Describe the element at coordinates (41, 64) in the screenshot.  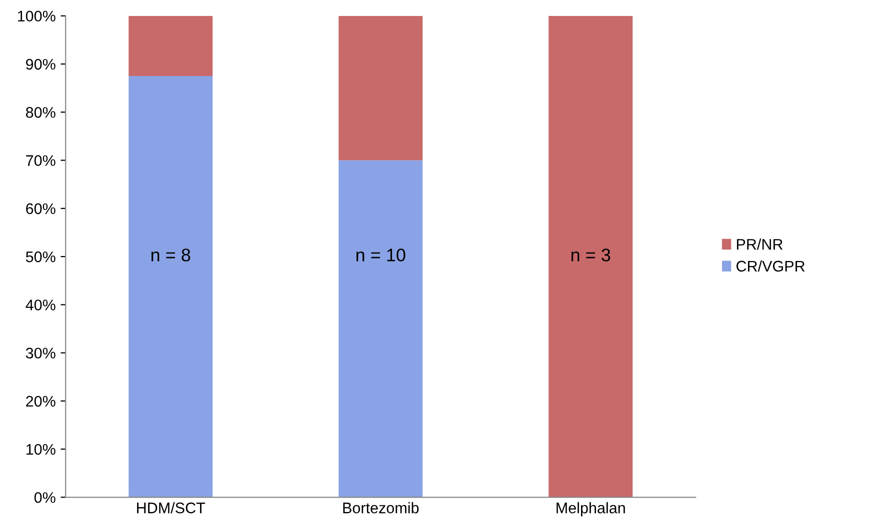
I see `y-tick-label: 90%` at that location.